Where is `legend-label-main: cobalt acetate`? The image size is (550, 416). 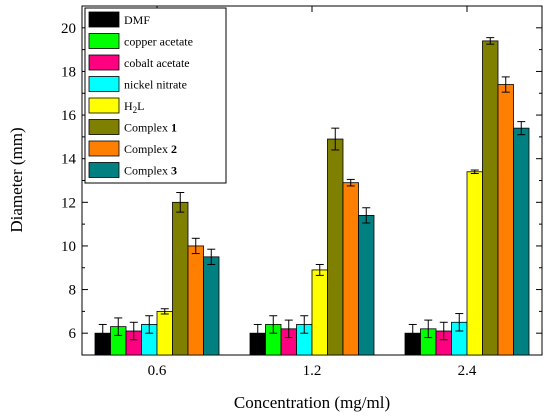
legend-label-main: cobalt acetate is located at coordinates (157, 63).